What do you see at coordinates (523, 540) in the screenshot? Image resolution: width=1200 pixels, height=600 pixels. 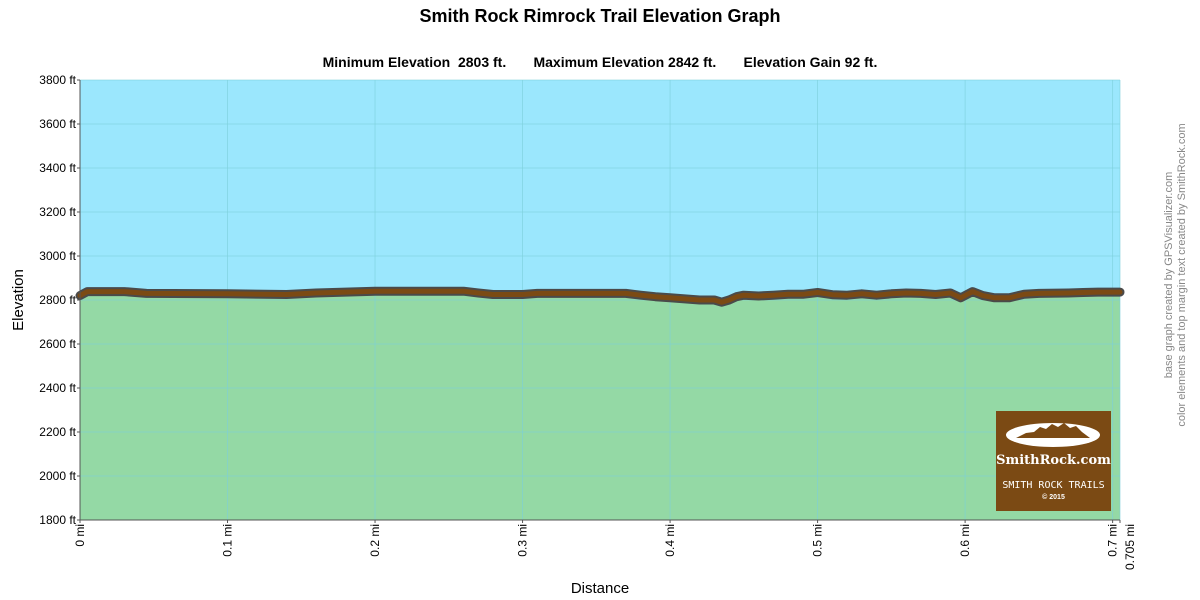 I see `x-tick-label: 0.3 mi` at bounding box center [523, 540].